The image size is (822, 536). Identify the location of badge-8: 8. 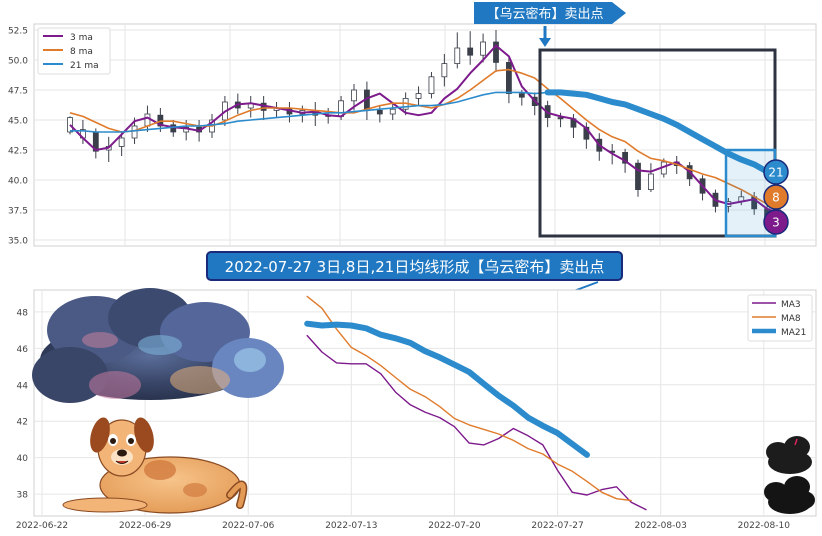
(776, 197).